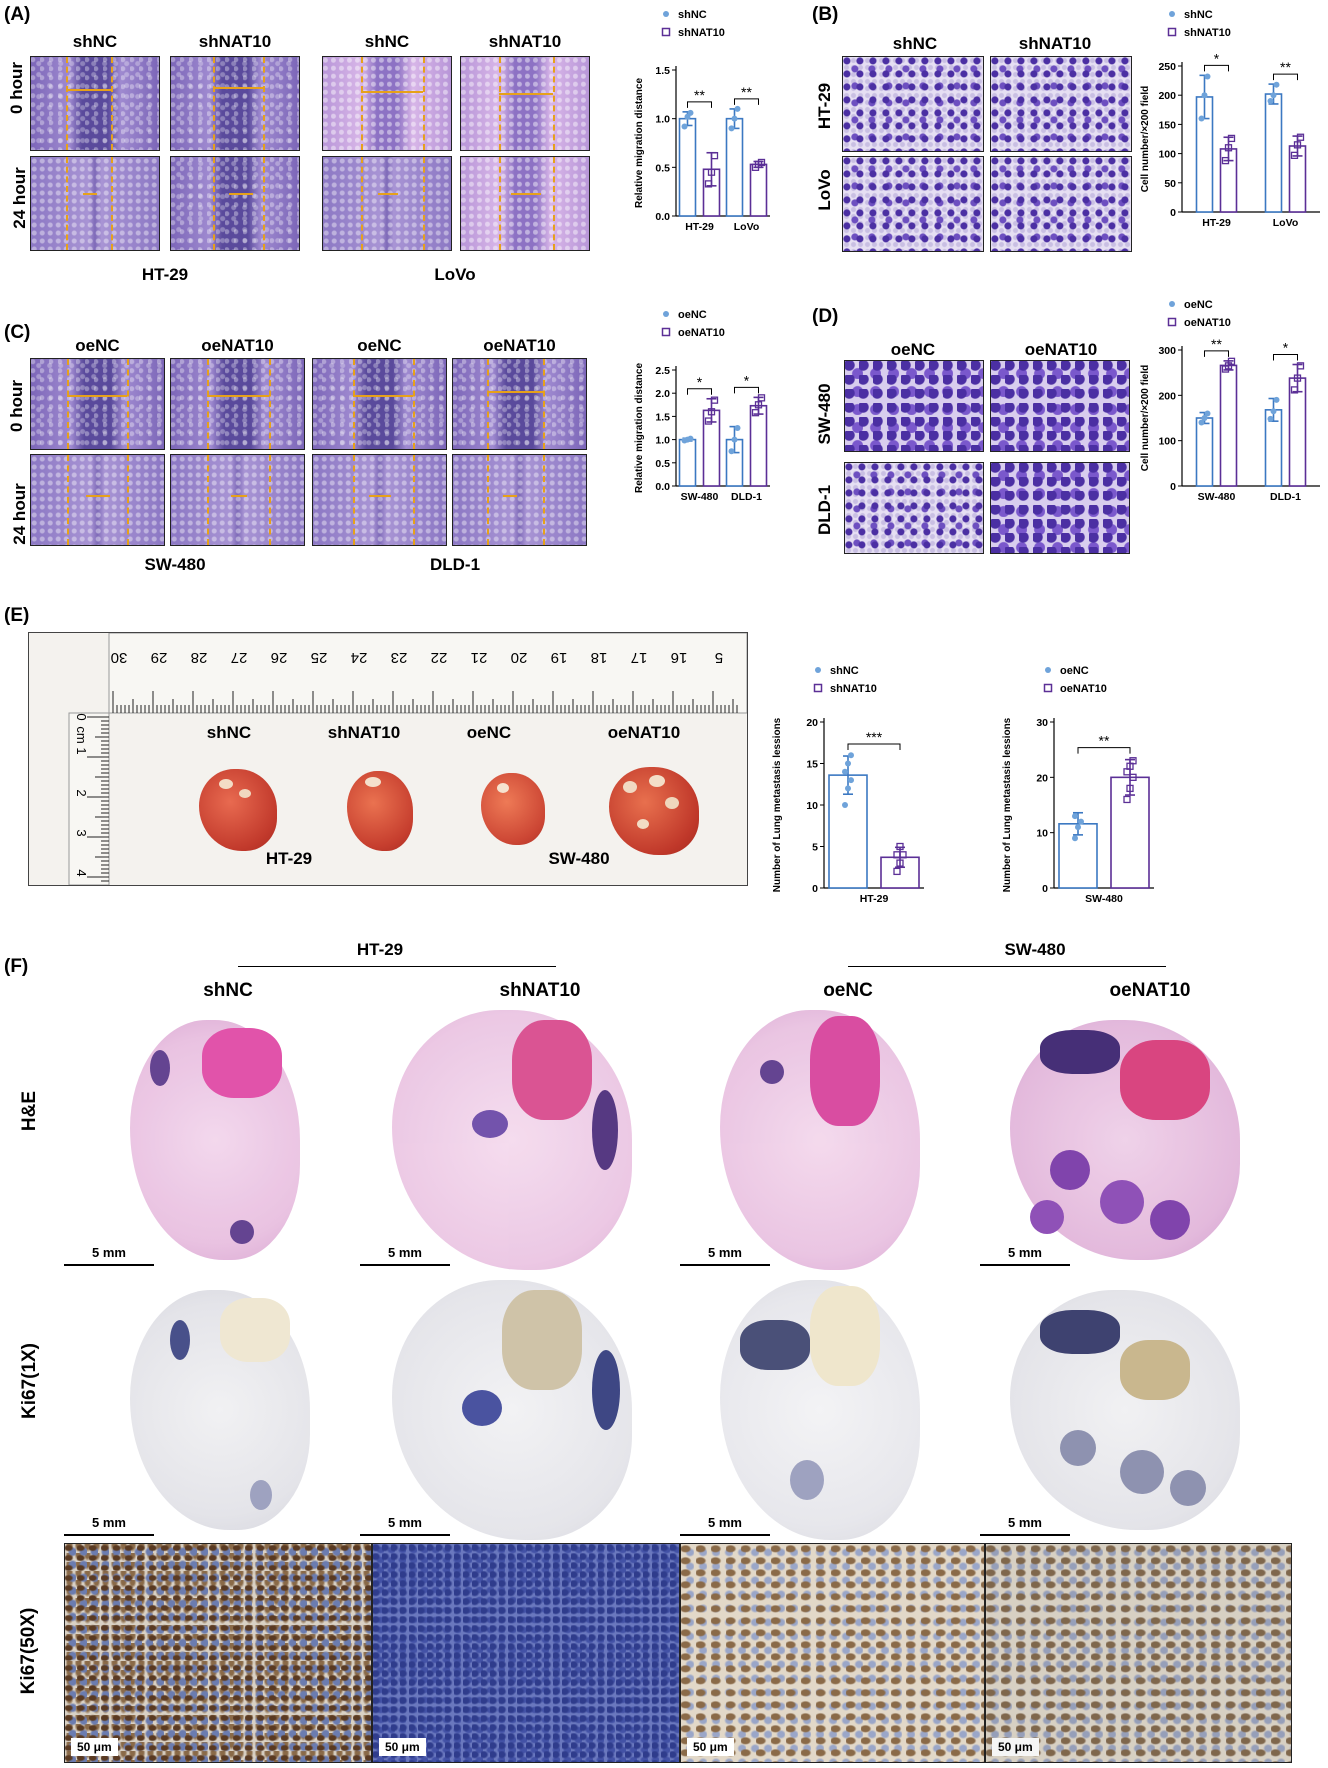  I want to click on y-tick-label: 2.0, so click(662, 394).